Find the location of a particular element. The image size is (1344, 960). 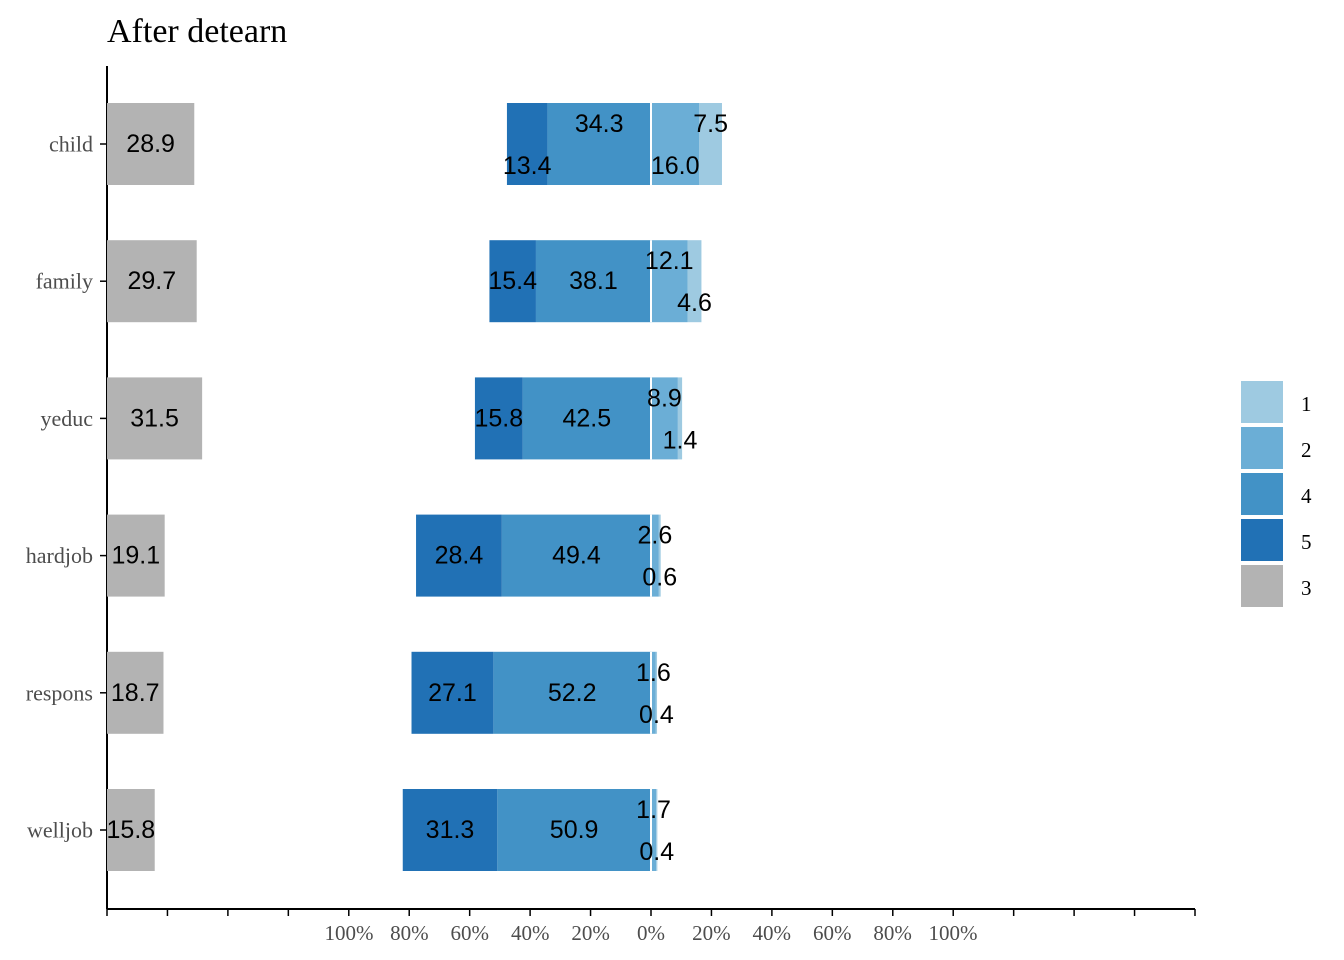

bar-1-yeduc is located at coordinates (680, 418).